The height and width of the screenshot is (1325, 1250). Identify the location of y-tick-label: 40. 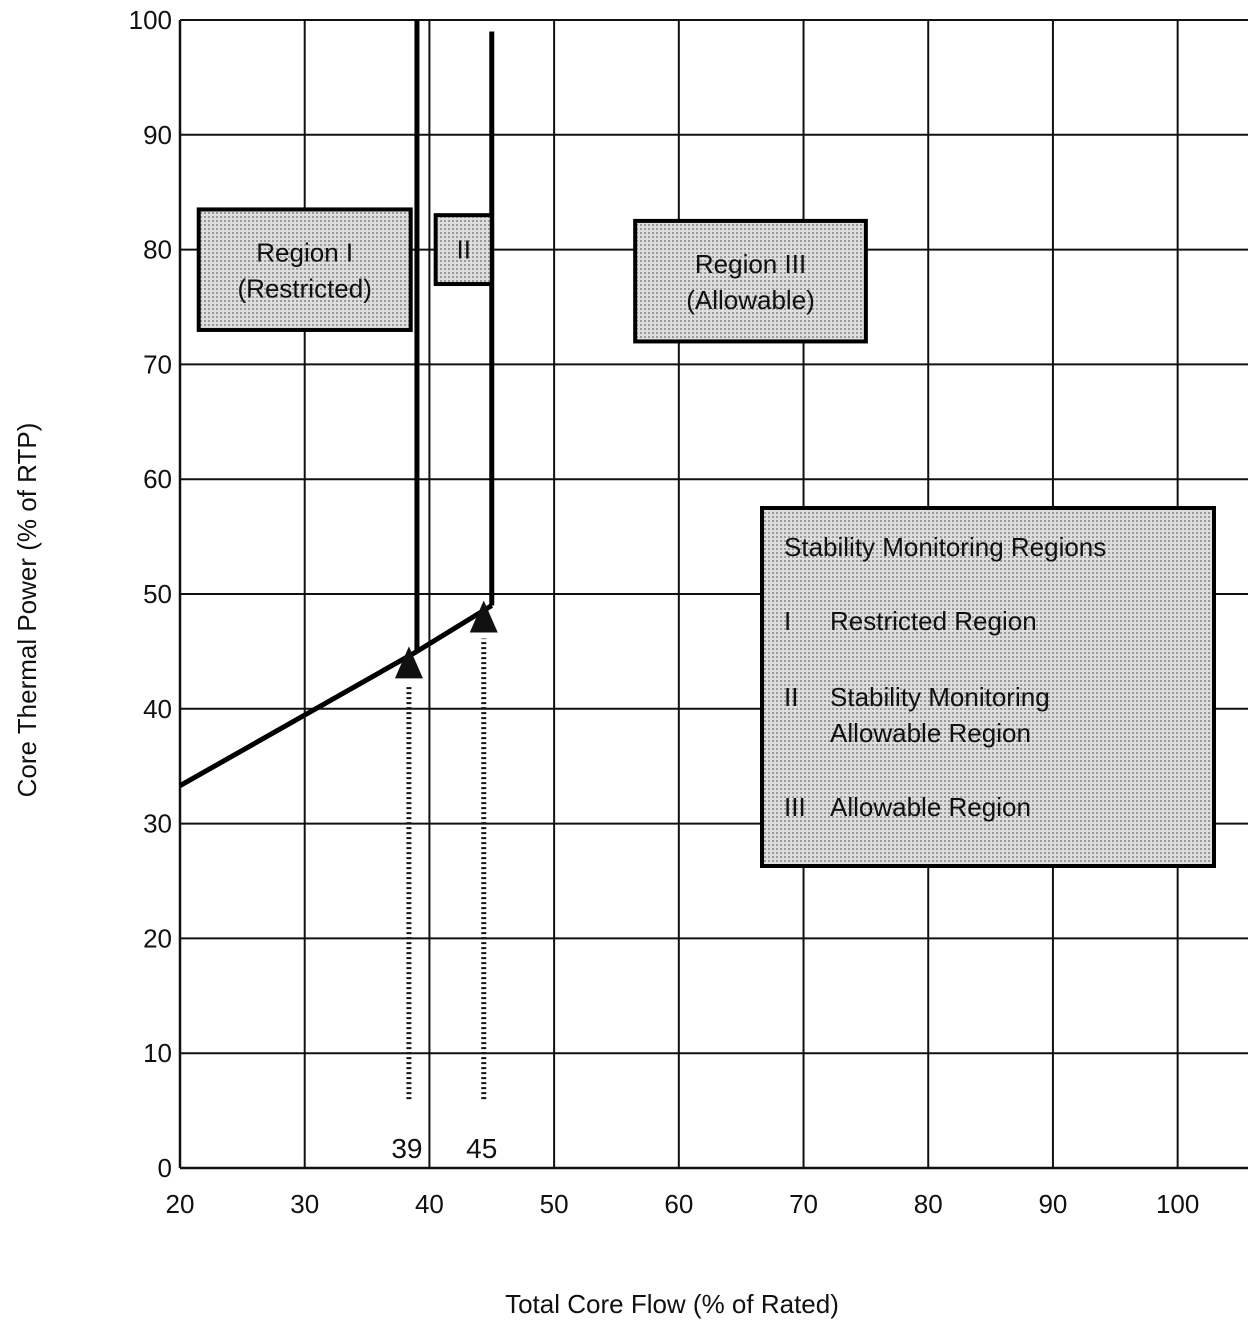
(157, 709).